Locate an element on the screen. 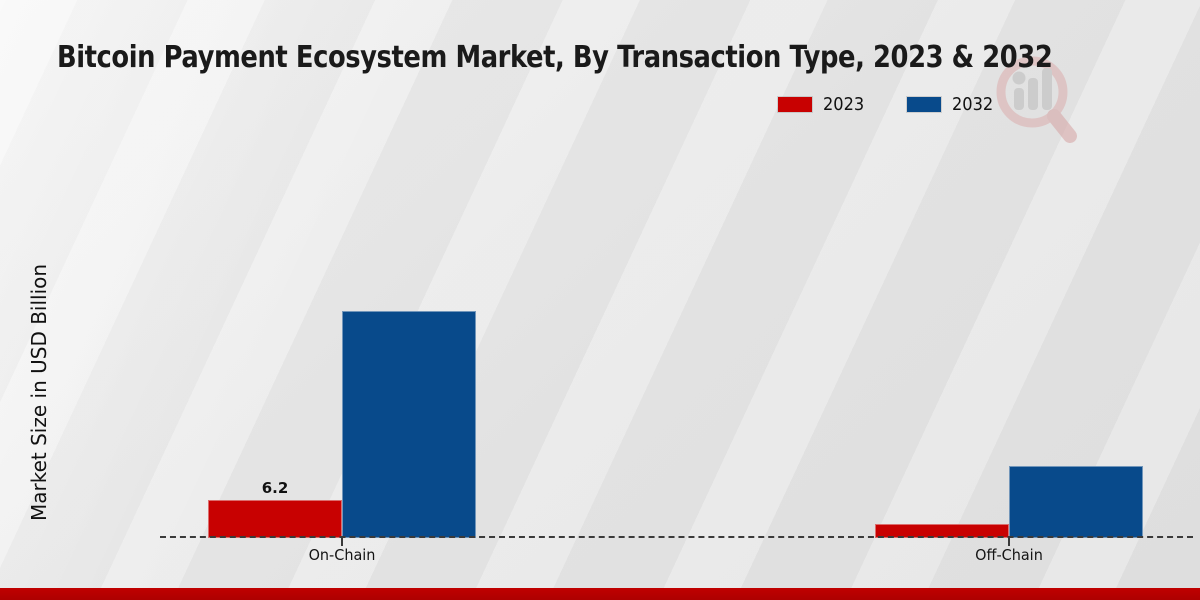  watermark-logo-icon is located at coordinates (1037, 99).